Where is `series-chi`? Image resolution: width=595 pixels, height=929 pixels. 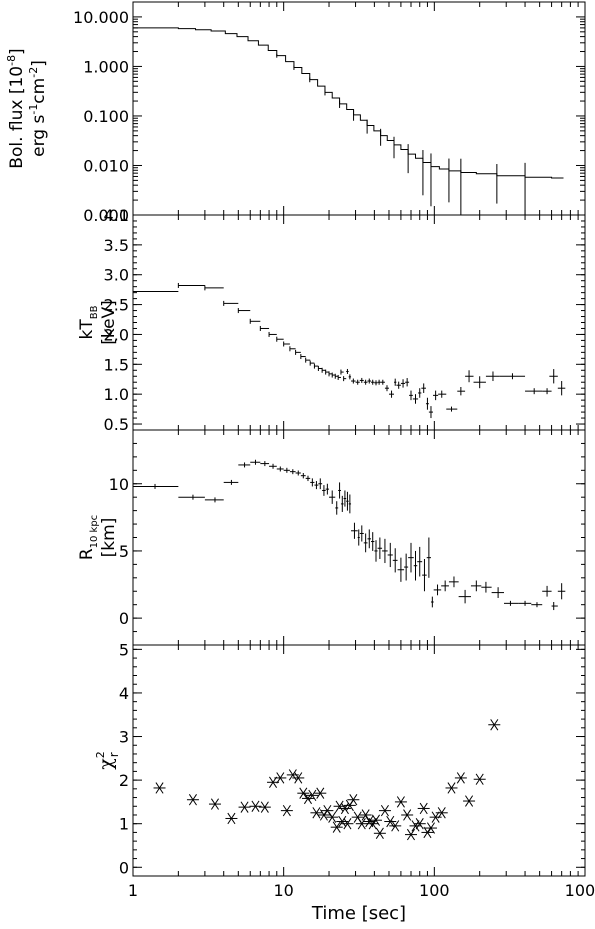
series-chi is located at coordinates (327, 780).